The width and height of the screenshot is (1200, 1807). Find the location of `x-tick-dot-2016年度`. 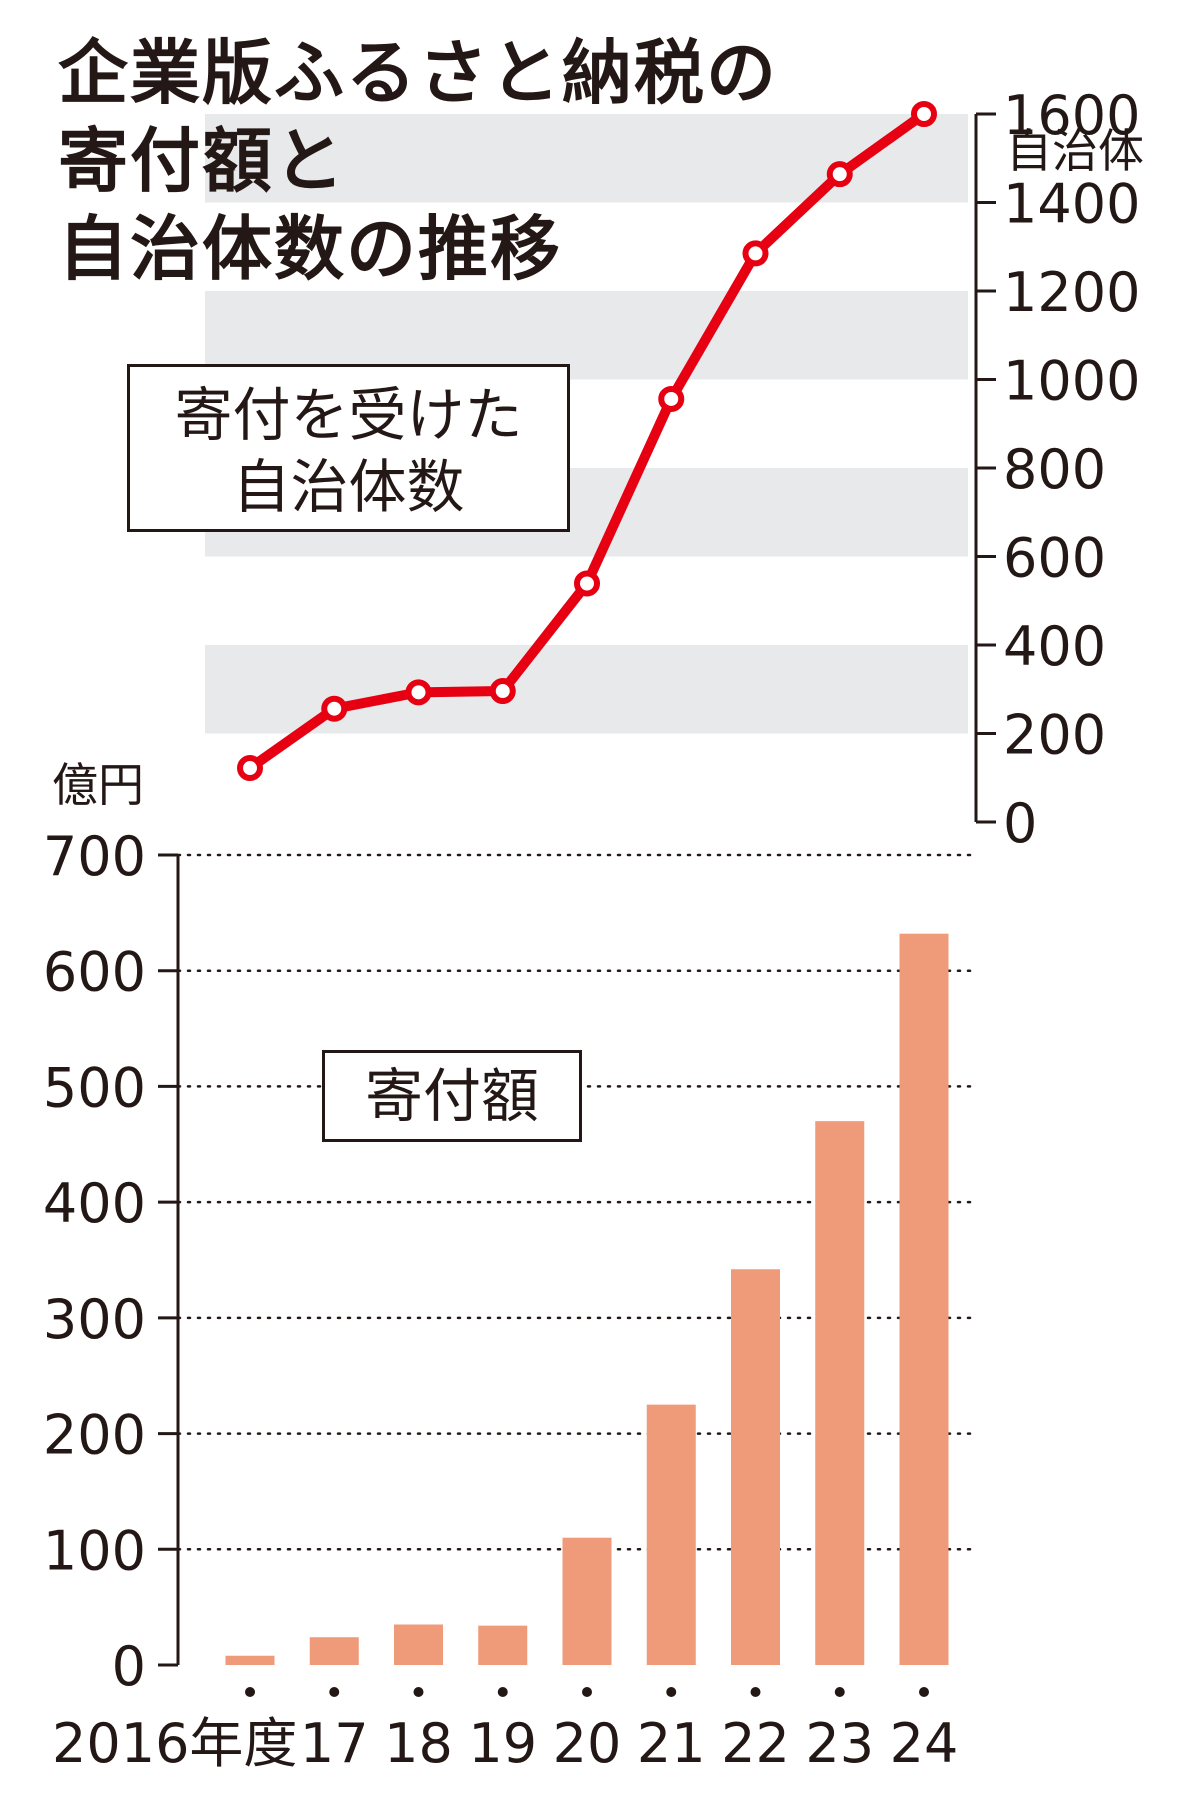

x-tick-dot-2016年度 is located at coordinates (250, 1692).